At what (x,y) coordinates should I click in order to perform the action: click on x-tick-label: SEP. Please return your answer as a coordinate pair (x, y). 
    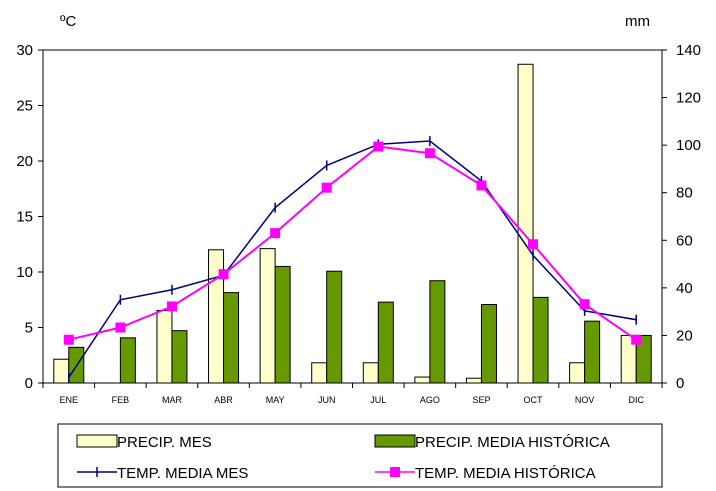
    Looking at the image, I should click on (481, 400).